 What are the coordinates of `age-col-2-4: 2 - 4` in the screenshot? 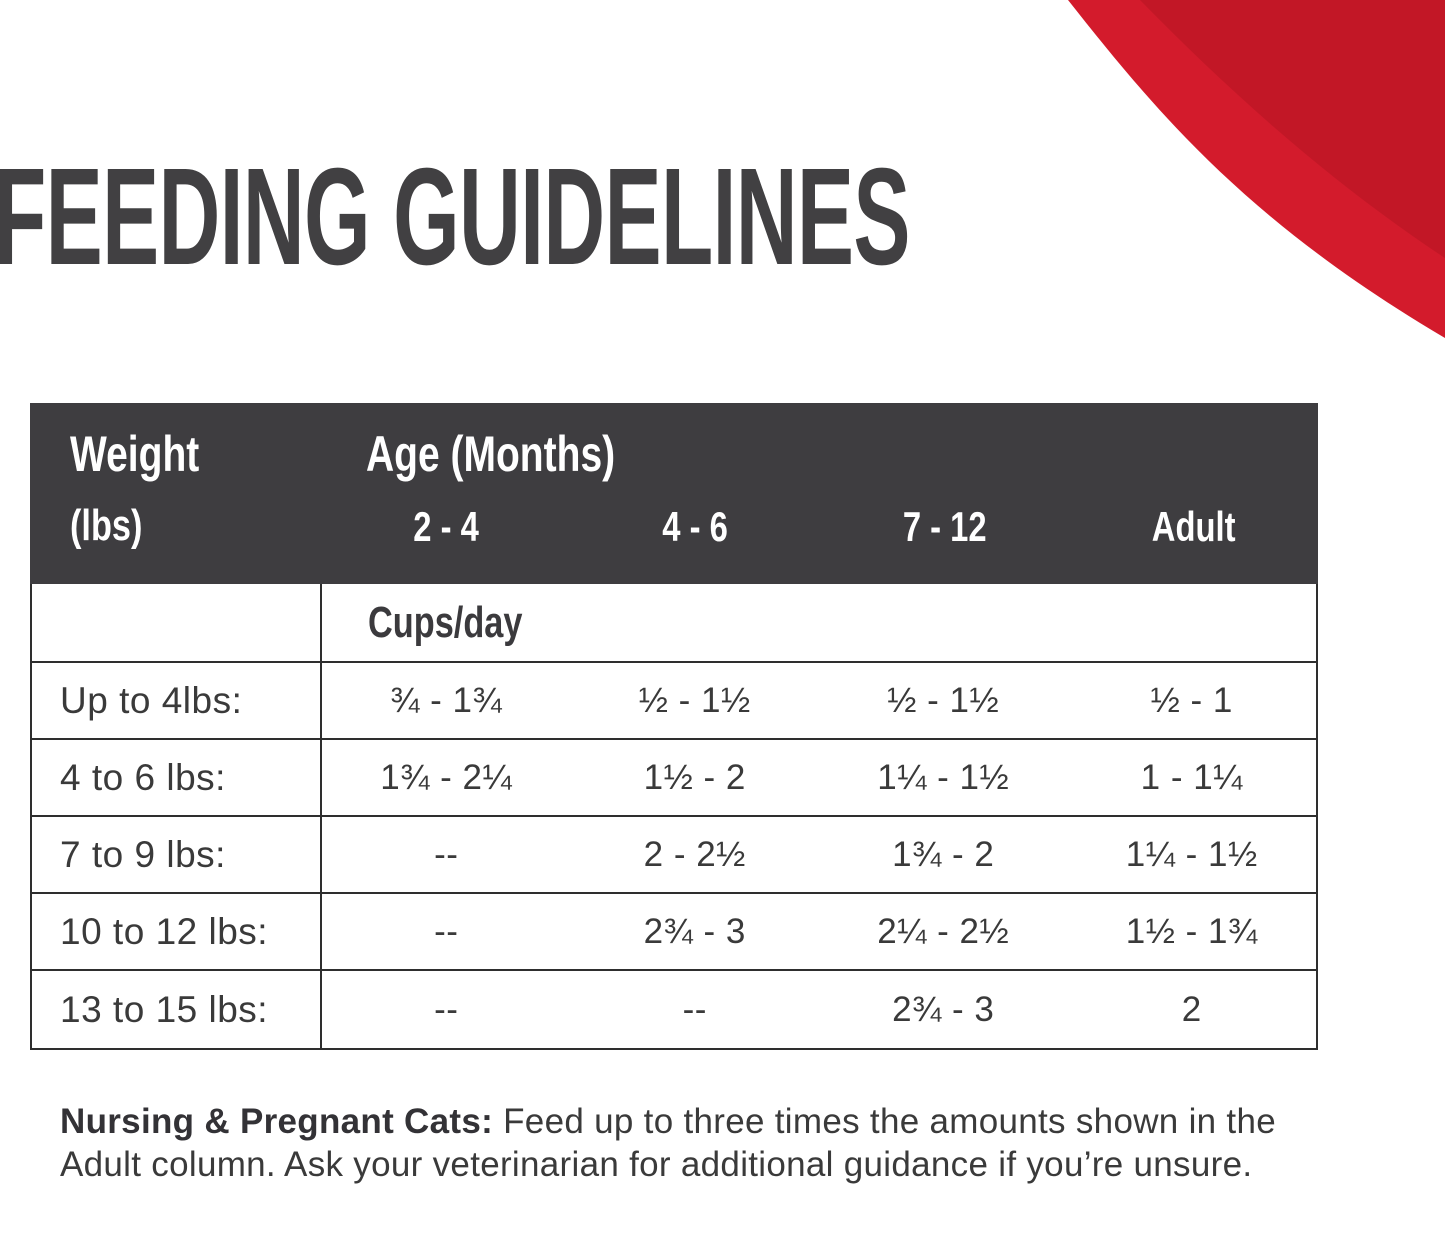 It's located at (446, 526).